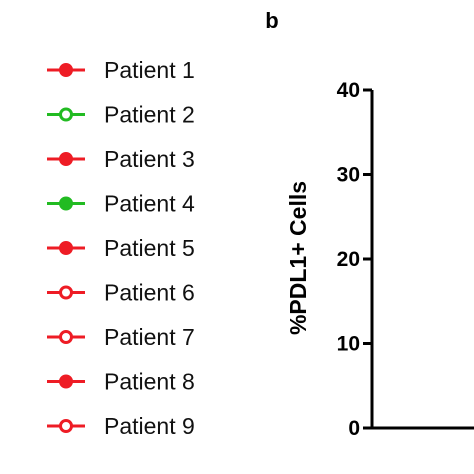 Image resolution: width=474 pixels, height=474 pixels. I want to click on legend-label: Patient 1, so click(149, 70).